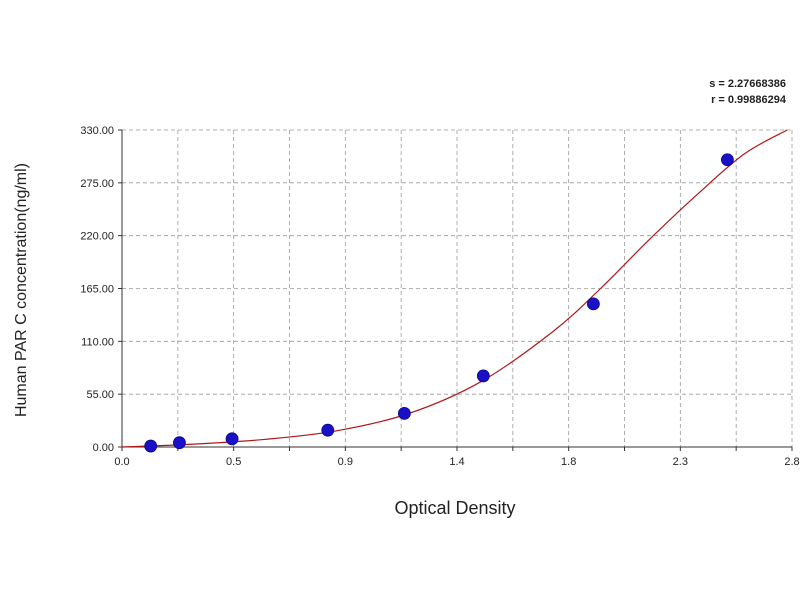 This screenshot has height=600, width=800. I want to click on fit-stat-s: s = 2.27668386, so click(747, 84).